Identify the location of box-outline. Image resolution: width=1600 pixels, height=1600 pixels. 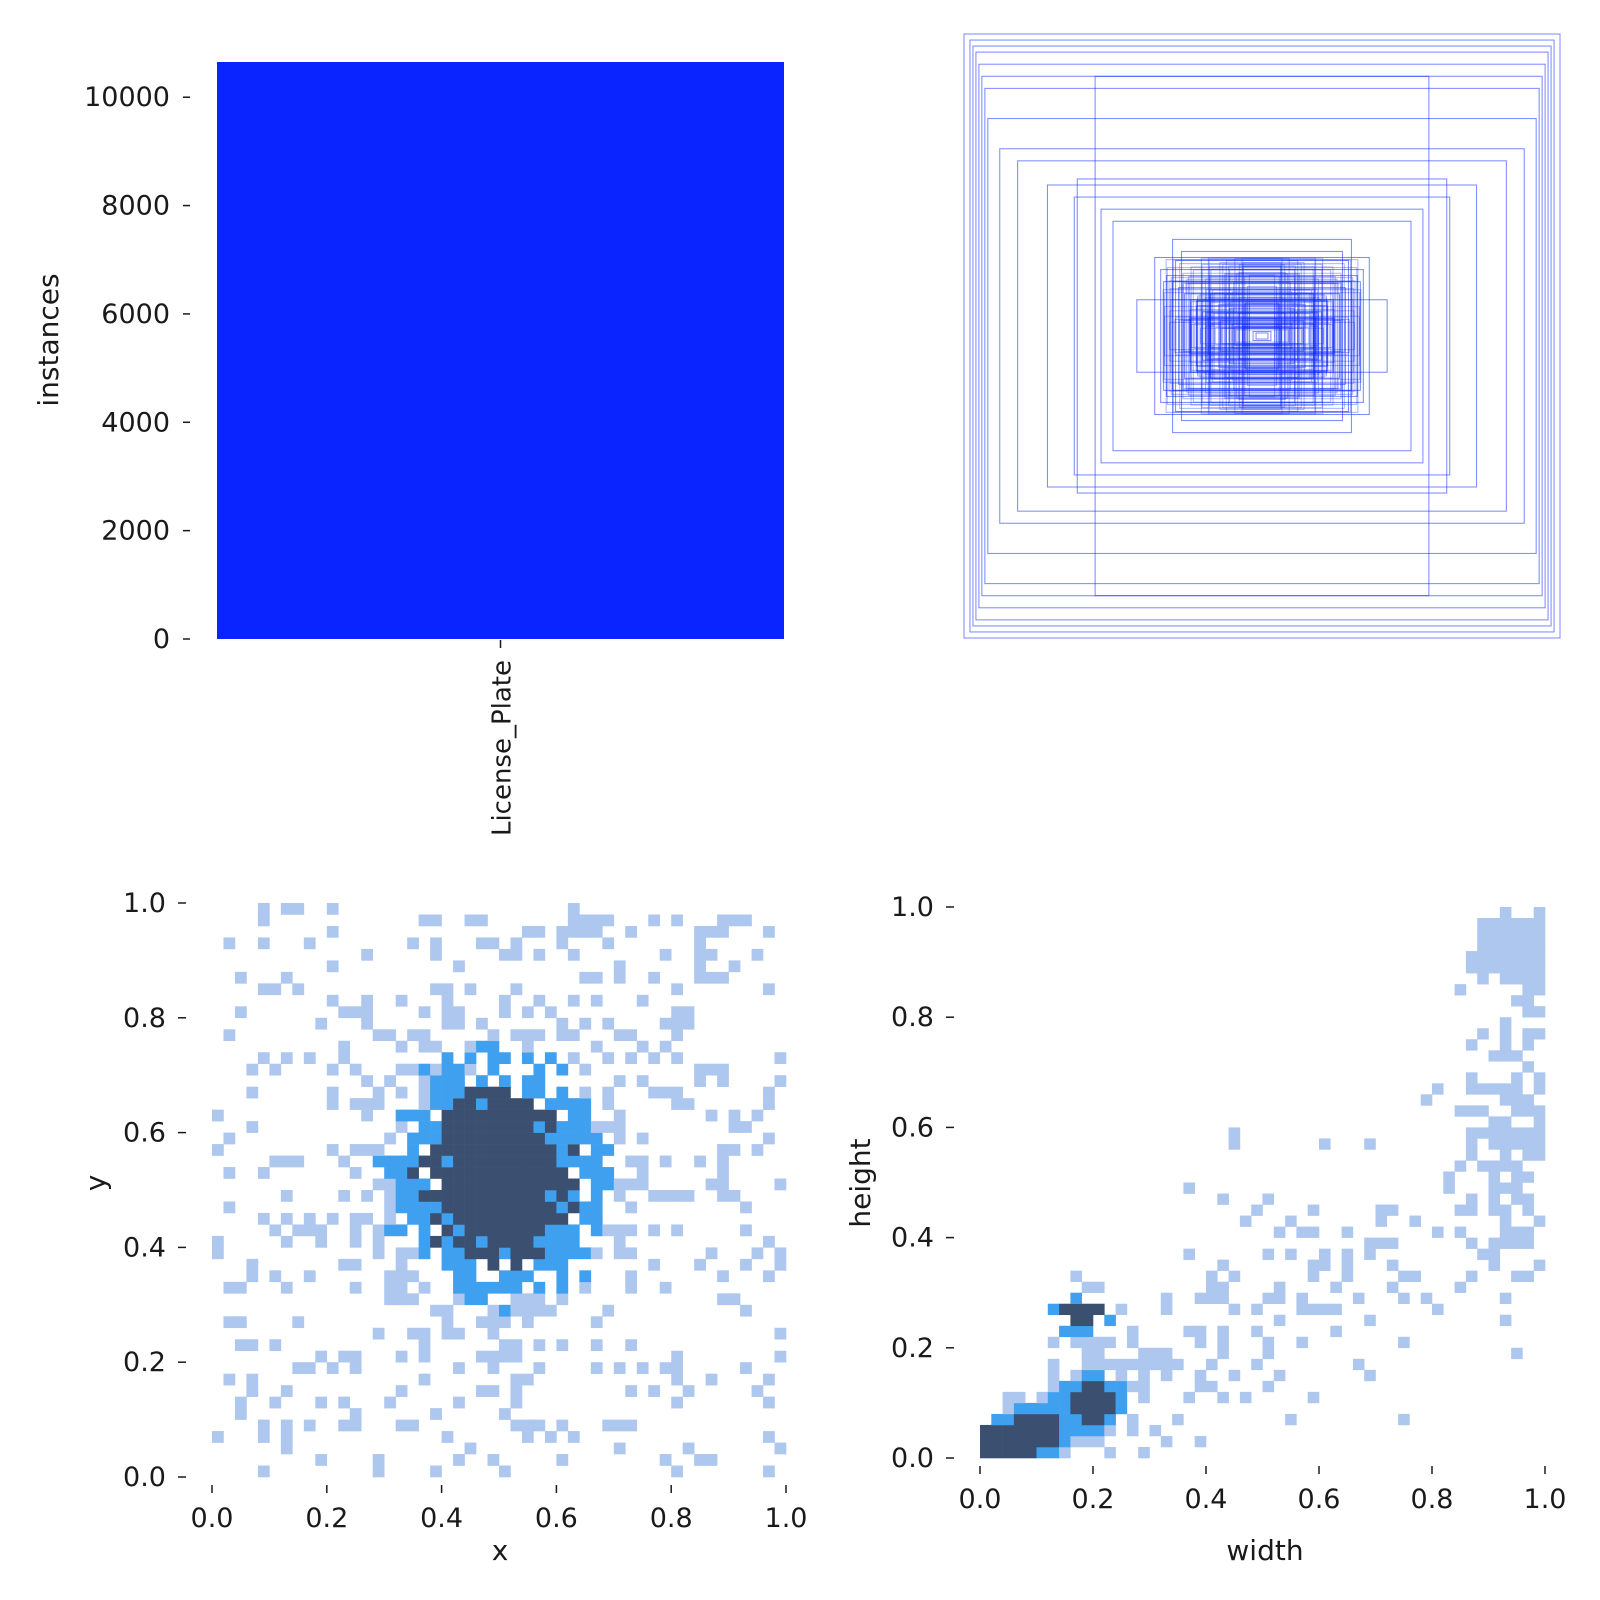
(1262, 336).